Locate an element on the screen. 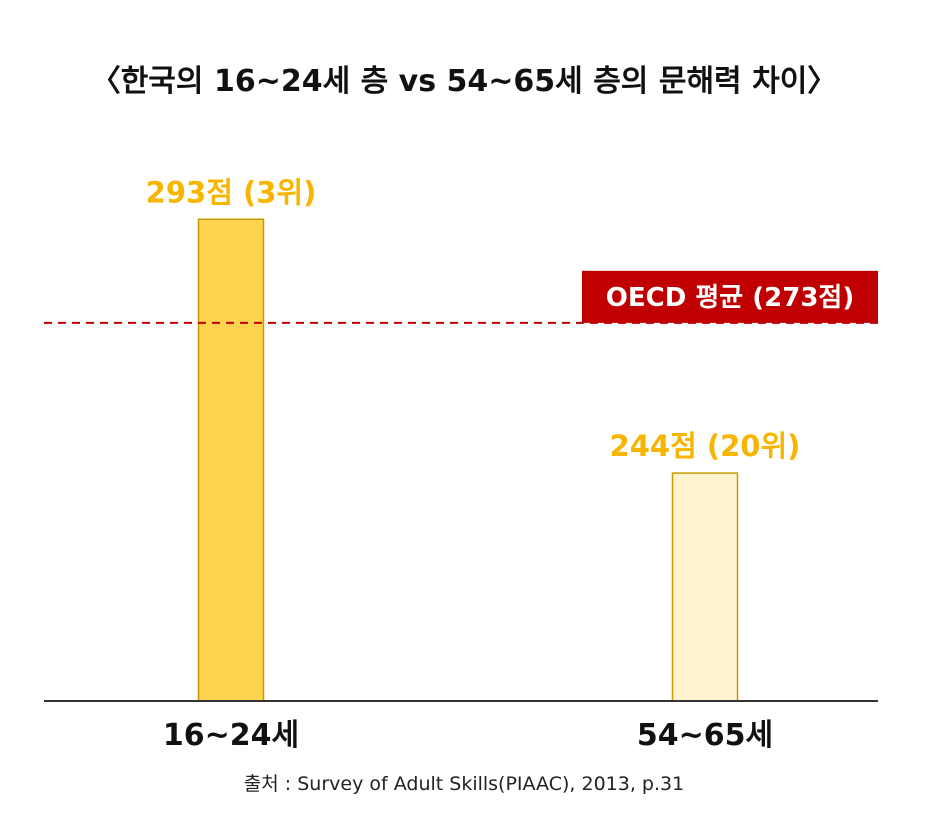  bar-value-label-1: 293점 (3위) is located at coordinates (231, 192).